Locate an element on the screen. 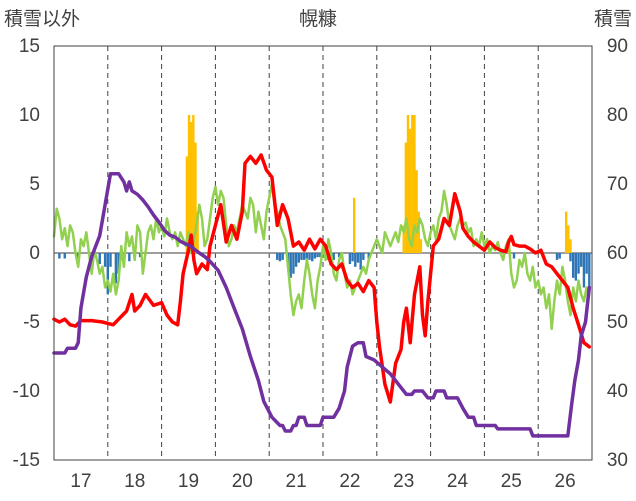 The height and width of the screenshot is (501, 636). x-tick-label: 20 is located at coordinates (242, 481).